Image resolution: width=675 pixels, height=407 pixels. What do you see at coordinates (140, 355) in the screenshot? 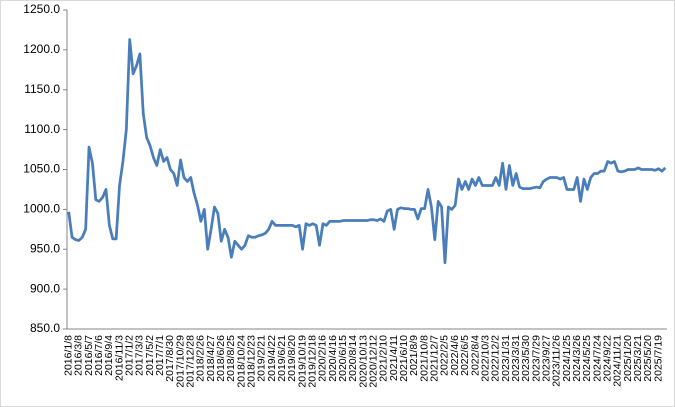
I see `x-tick-label: 2017/3/3` at bounding box center [140, 355].